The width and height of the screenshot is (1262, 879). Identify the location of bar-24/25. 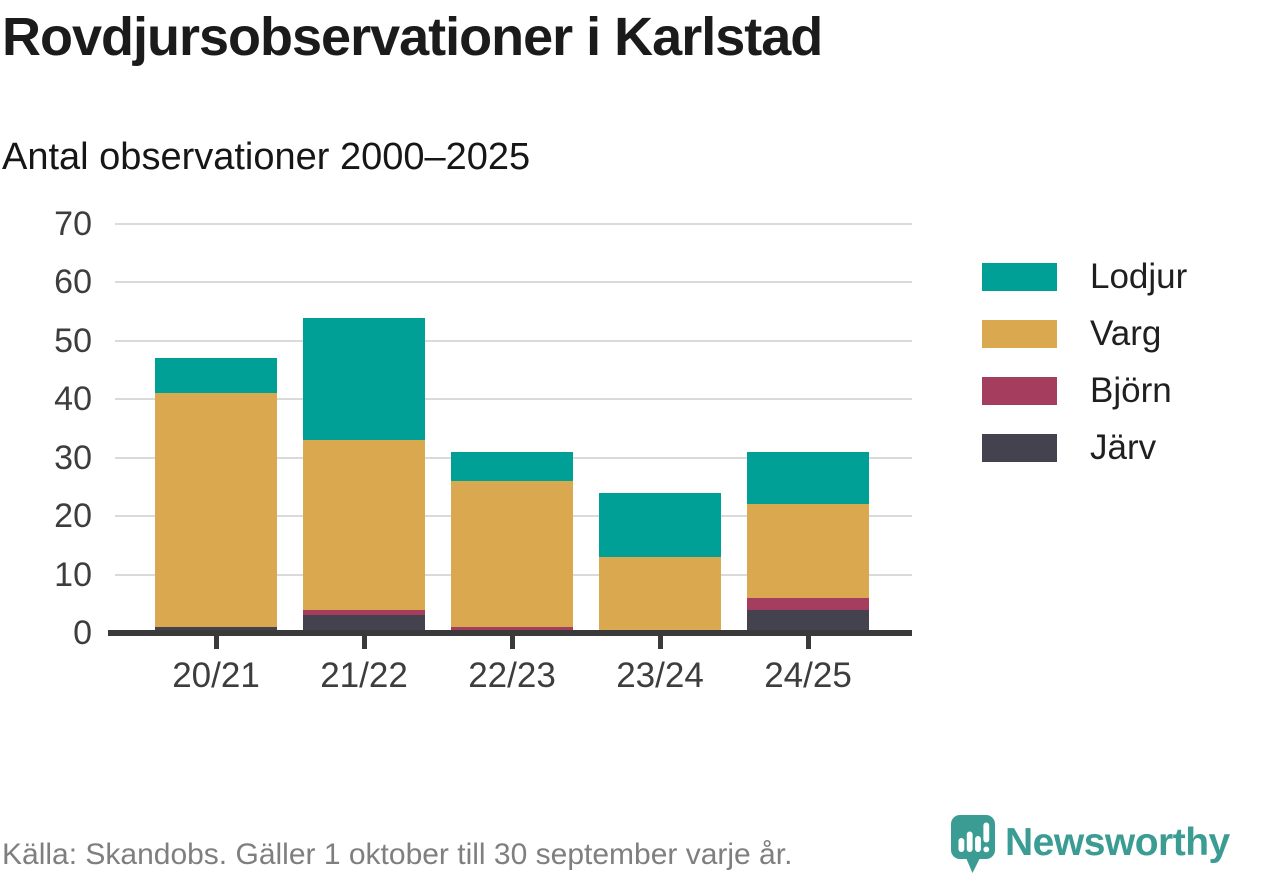
(808, 428).